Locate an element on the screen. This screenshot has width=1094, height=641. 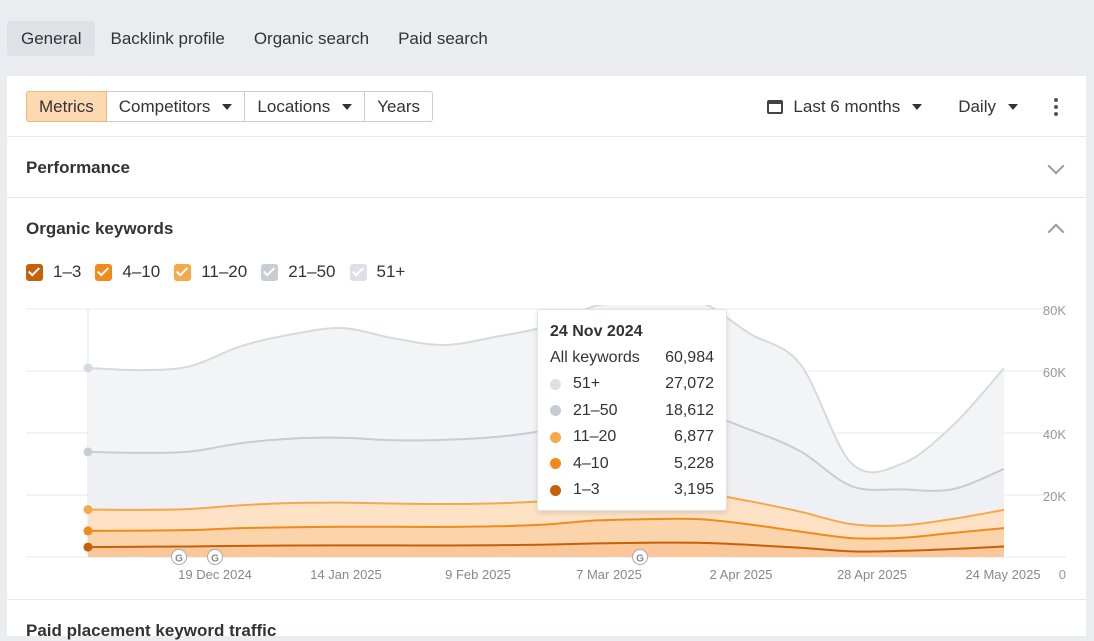
tooltip-row-label: 4–10 is located at coordinates (591, 463).